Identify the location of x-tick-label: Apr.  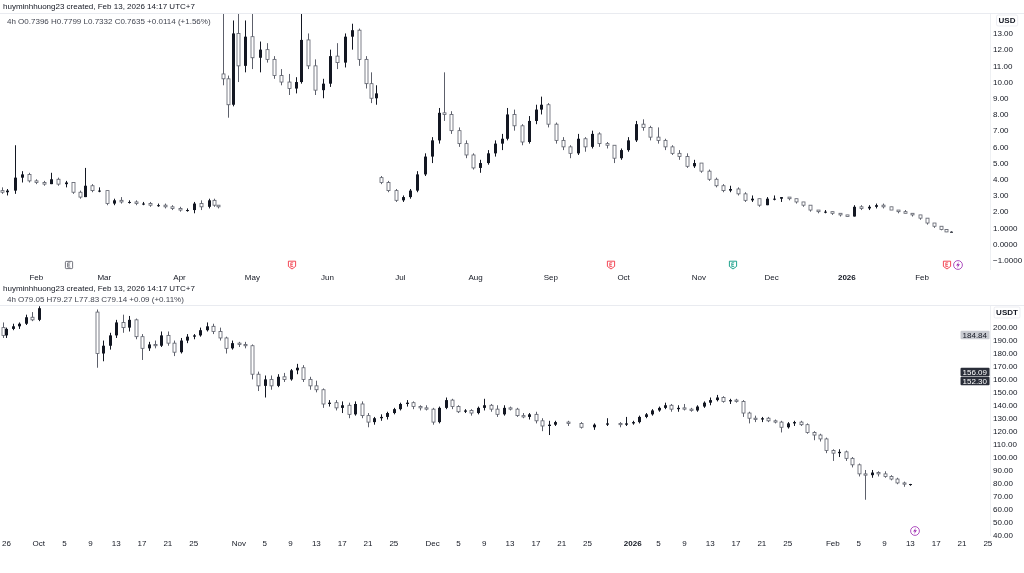
(180, 277).